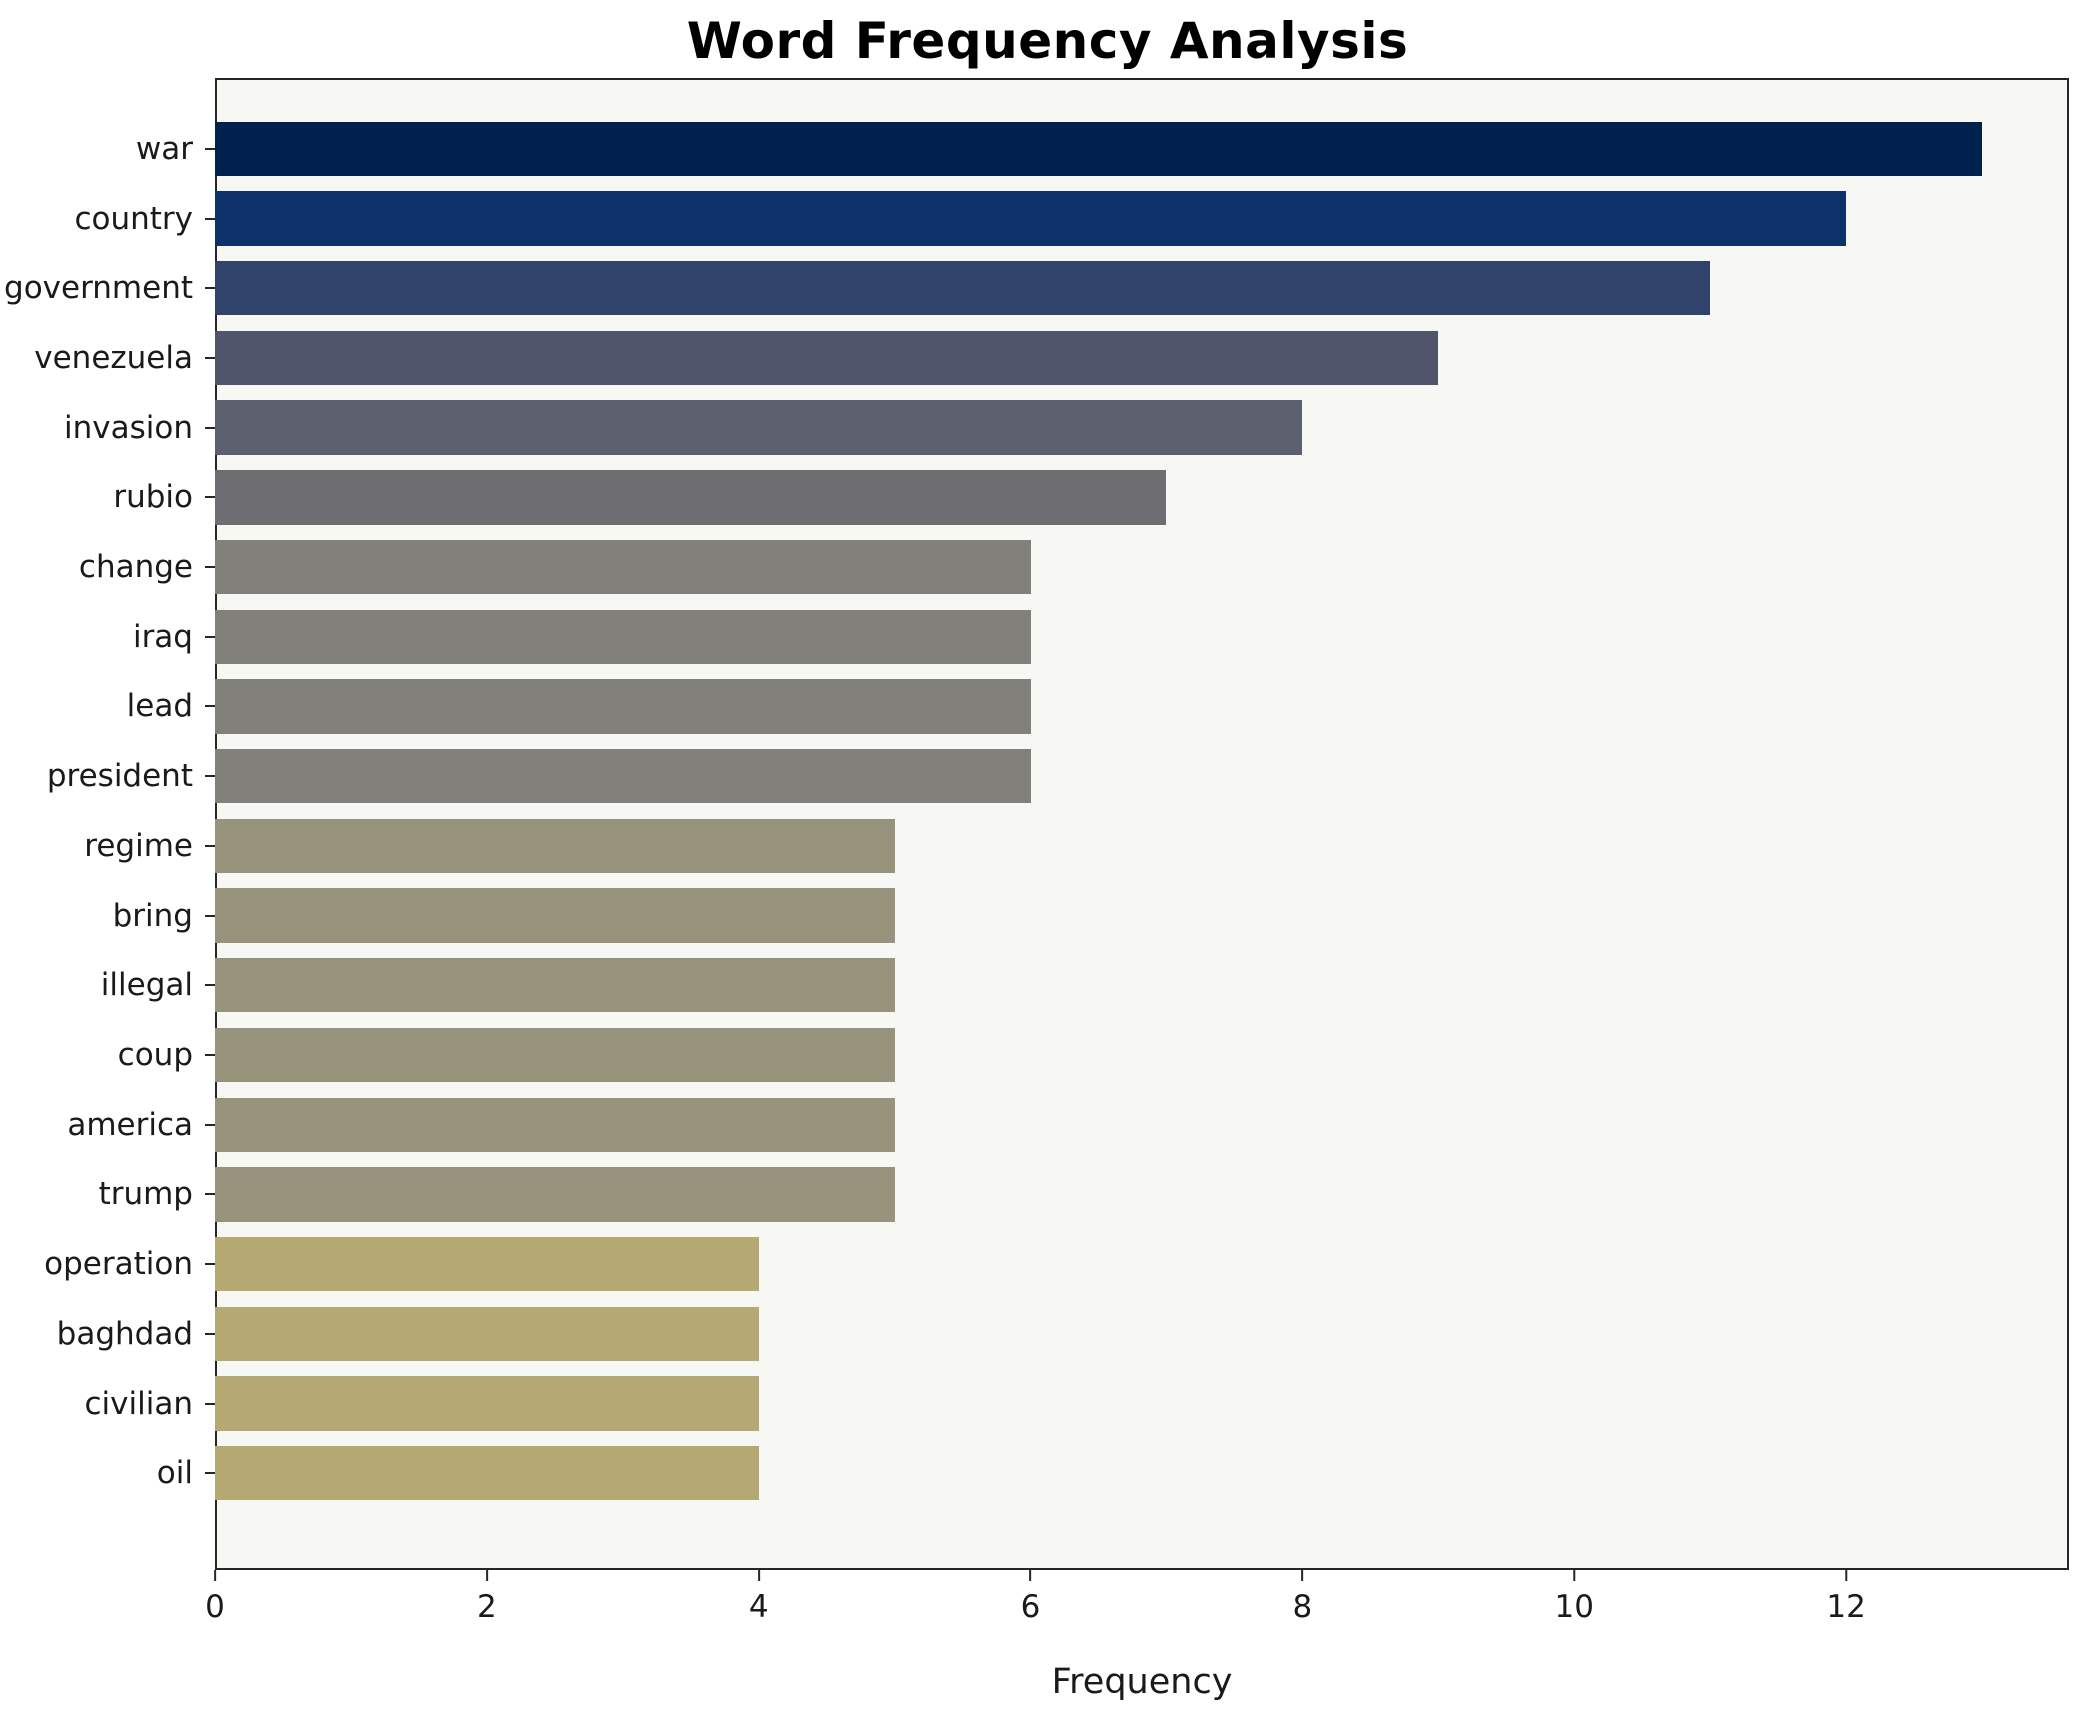  I want to click on bar-row: venezuela, so click(1034, 358).